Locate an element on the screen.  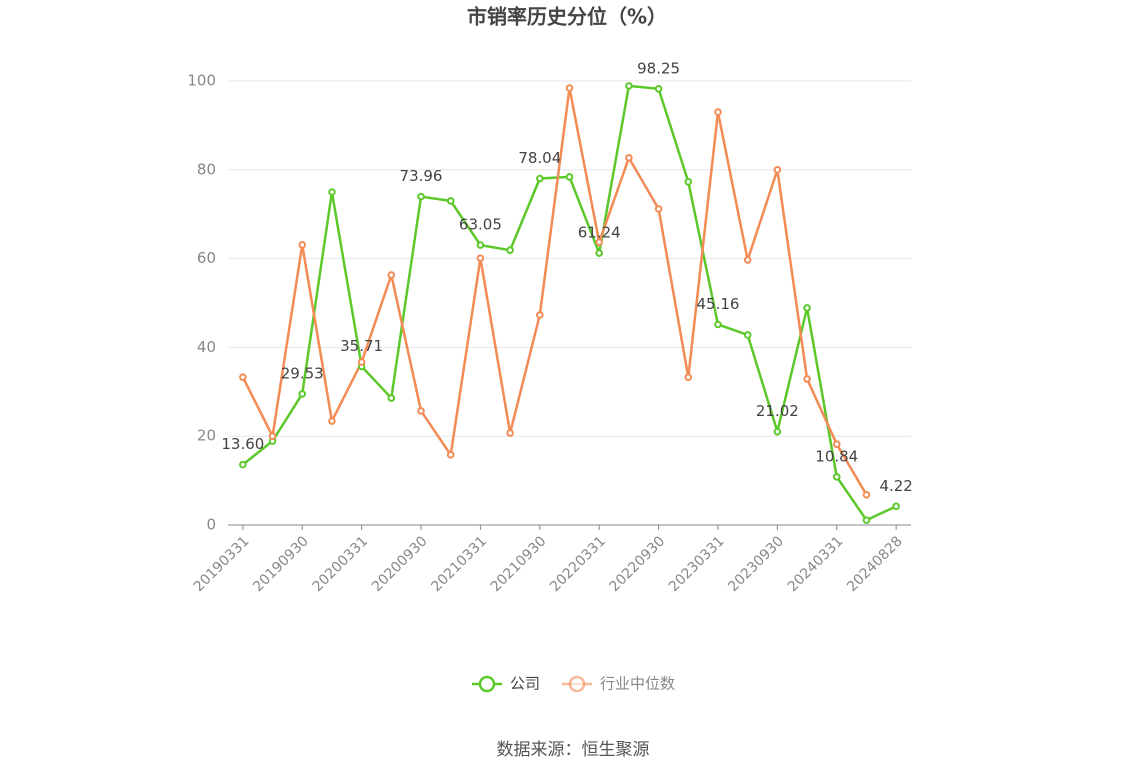
x-tick-label: 20190331 is located at coordinates (222, 564).